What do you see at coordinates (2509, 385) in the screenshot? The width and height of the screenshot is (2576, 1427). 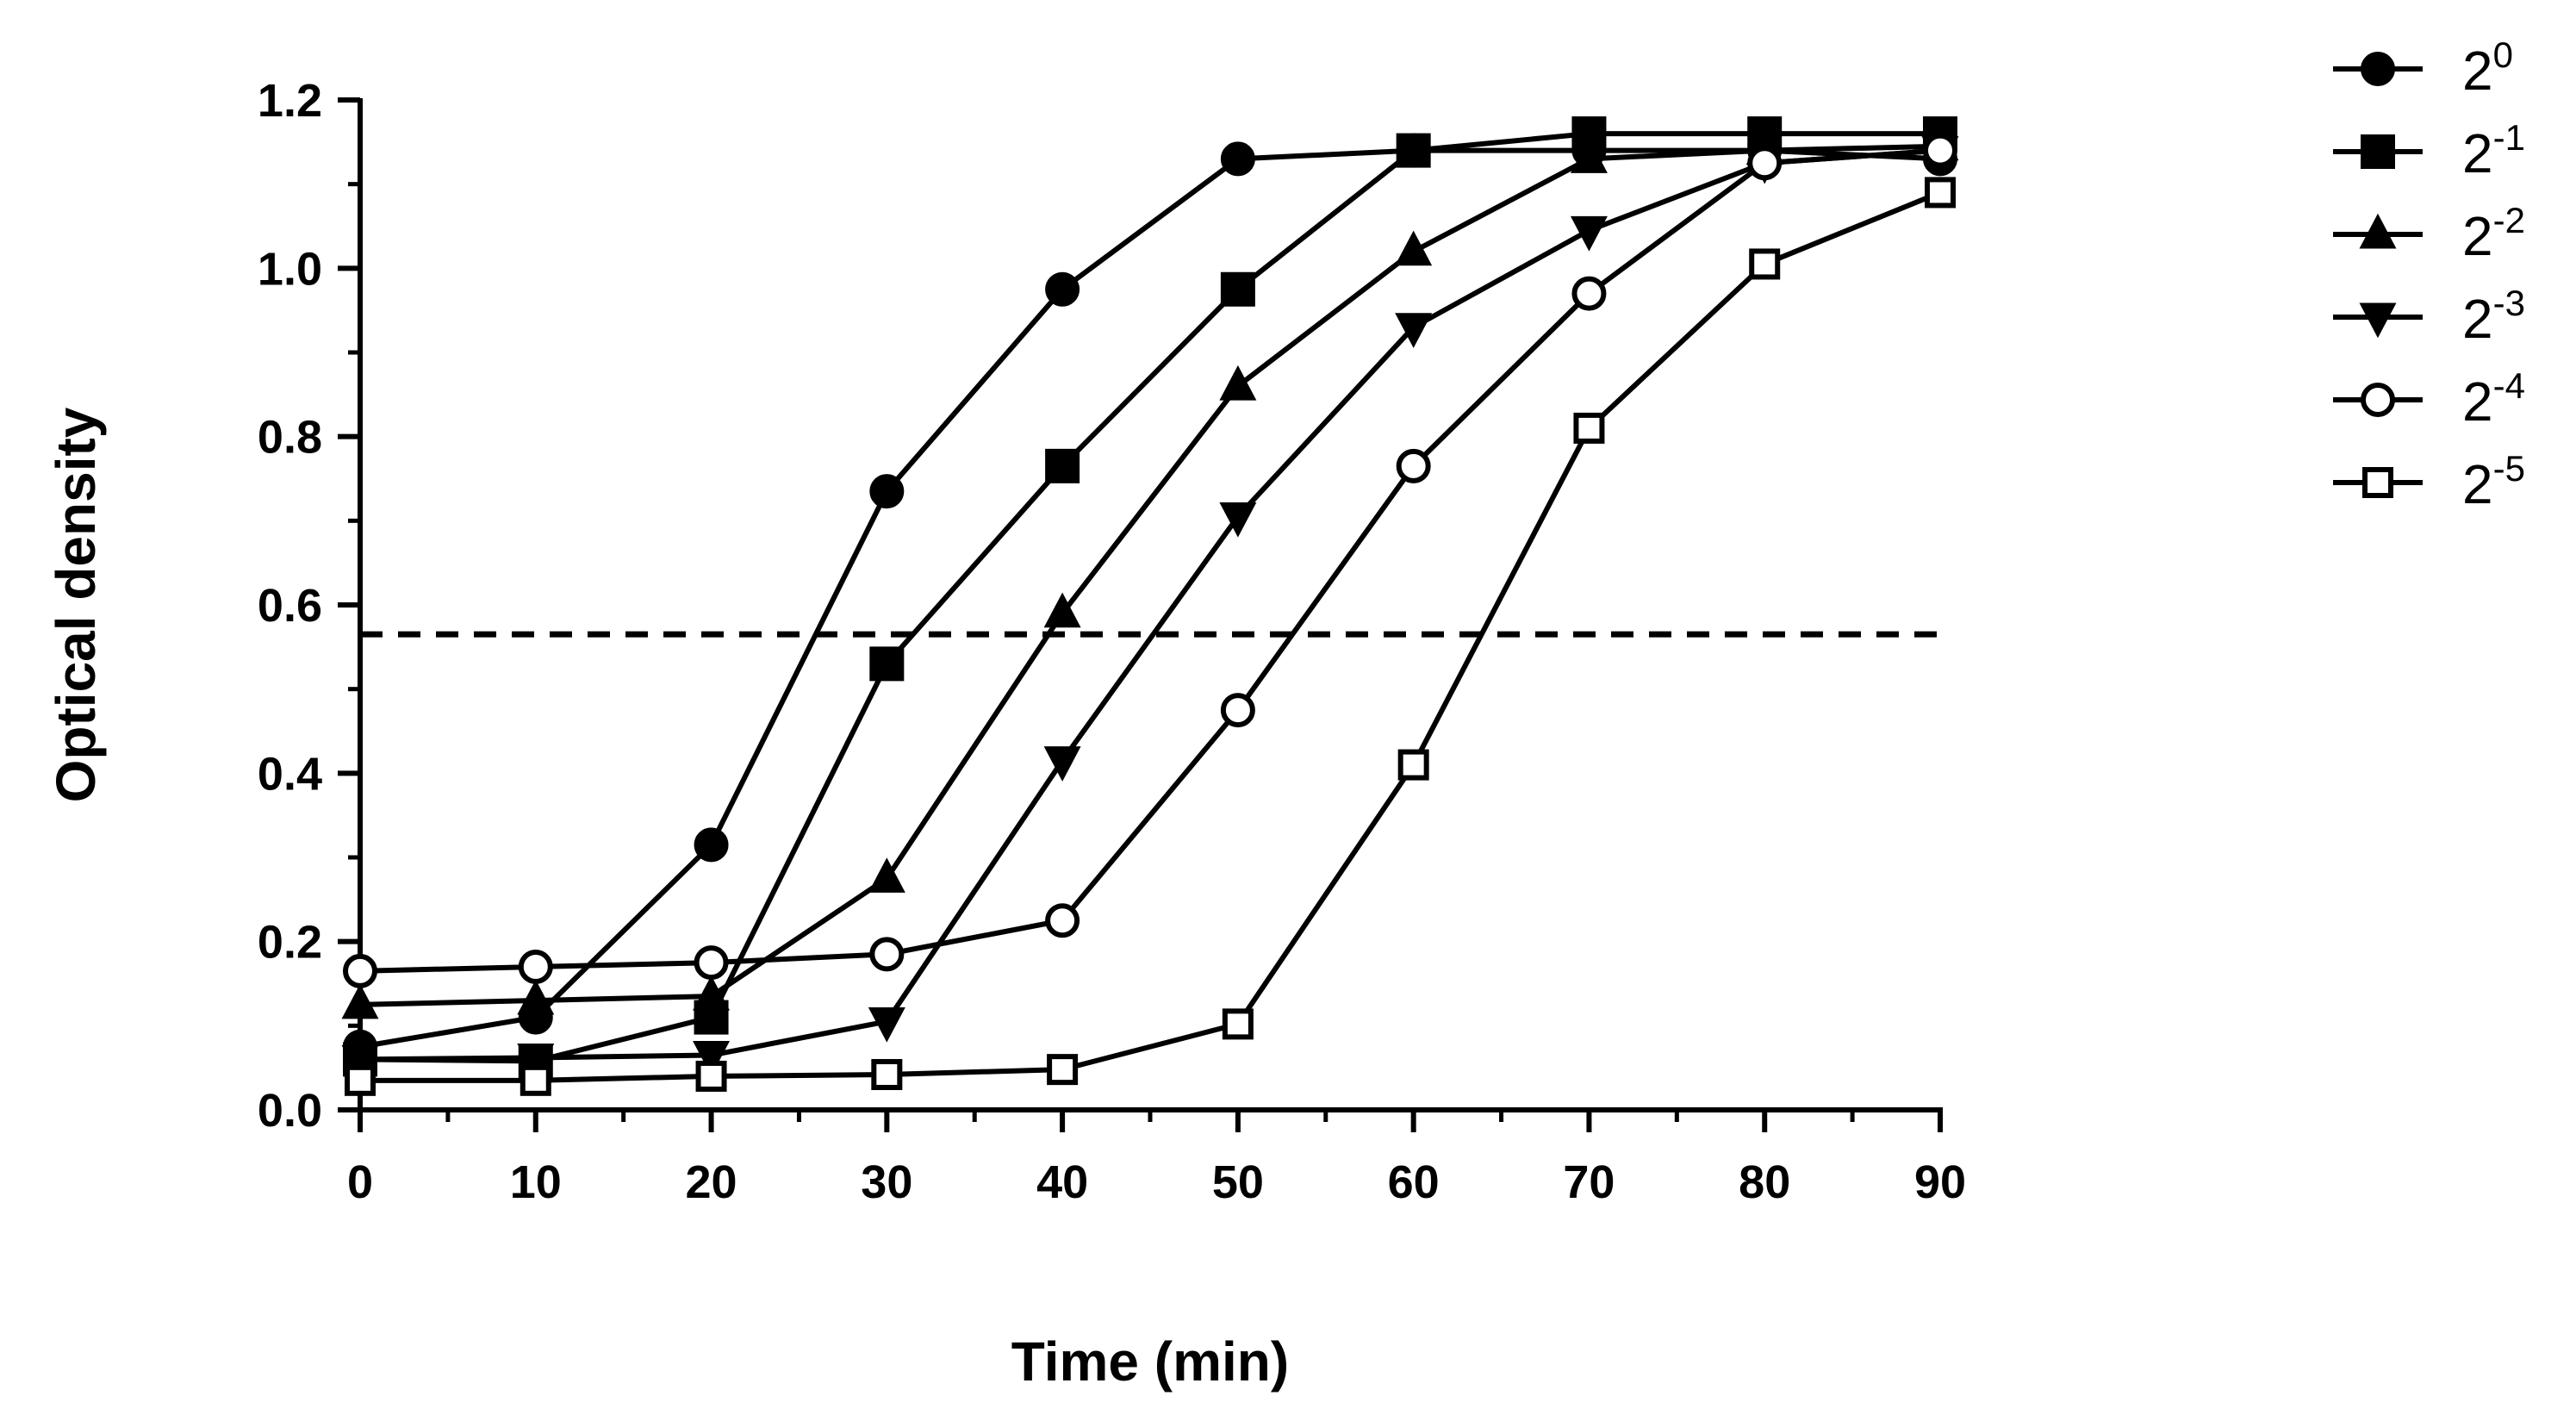 I see `legend-label-exponent: -4` at bounding box center [2509, 385].